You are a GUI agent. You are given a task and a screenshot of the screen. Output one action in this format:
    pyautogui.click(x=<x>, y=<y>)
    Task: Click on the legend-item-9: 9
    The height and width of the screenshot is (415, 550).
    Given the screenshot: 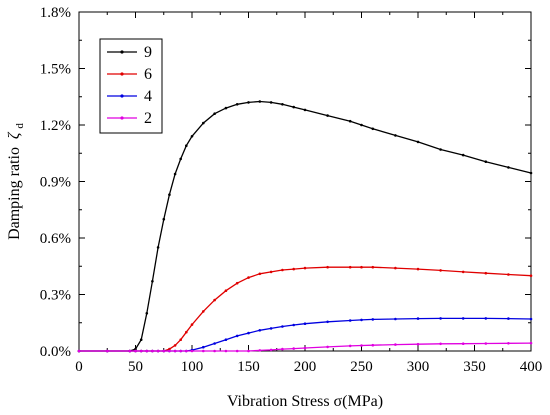 What is the action you would take?
    pyautogui.click(x=129, y=52)
    